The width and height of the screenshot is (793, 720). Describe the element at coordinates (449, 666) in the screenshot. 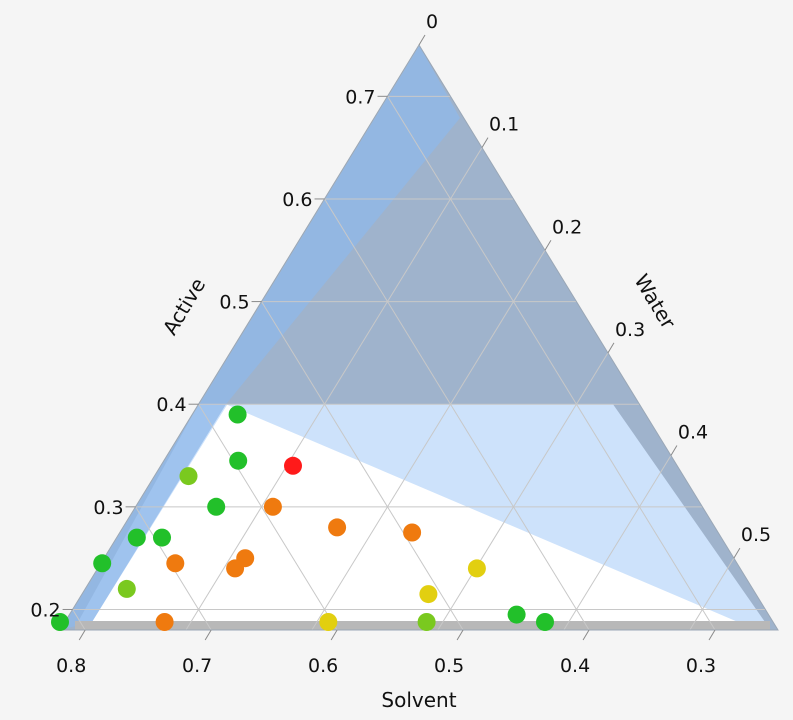

I see `tick-label-solvent: 0.5` at that location.